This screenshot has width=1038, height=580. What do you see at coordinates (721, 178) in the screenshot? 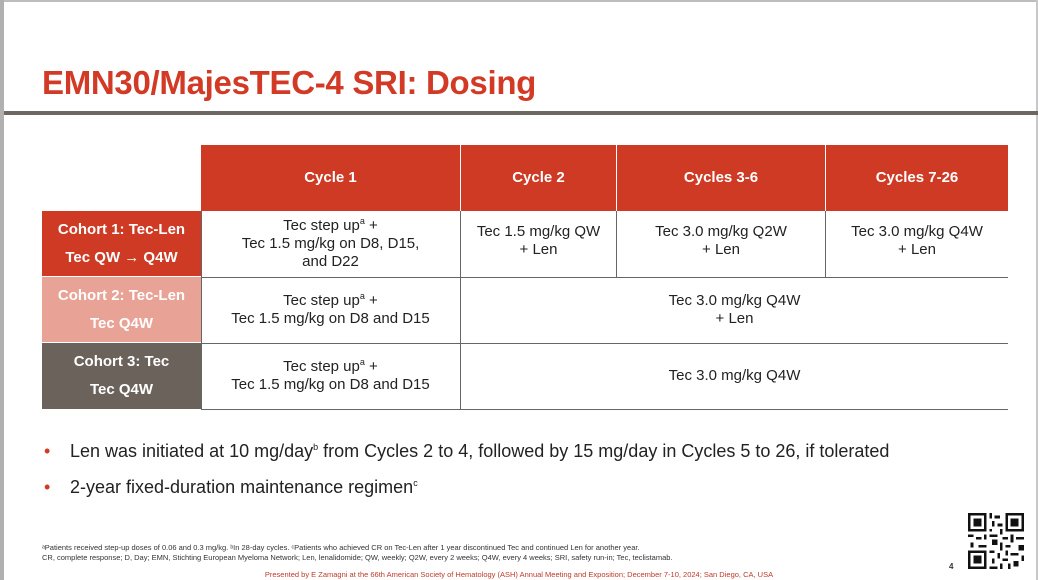
I see `header-cycles-3-6: Cycles 3-6` at bounding box center [721, 178].